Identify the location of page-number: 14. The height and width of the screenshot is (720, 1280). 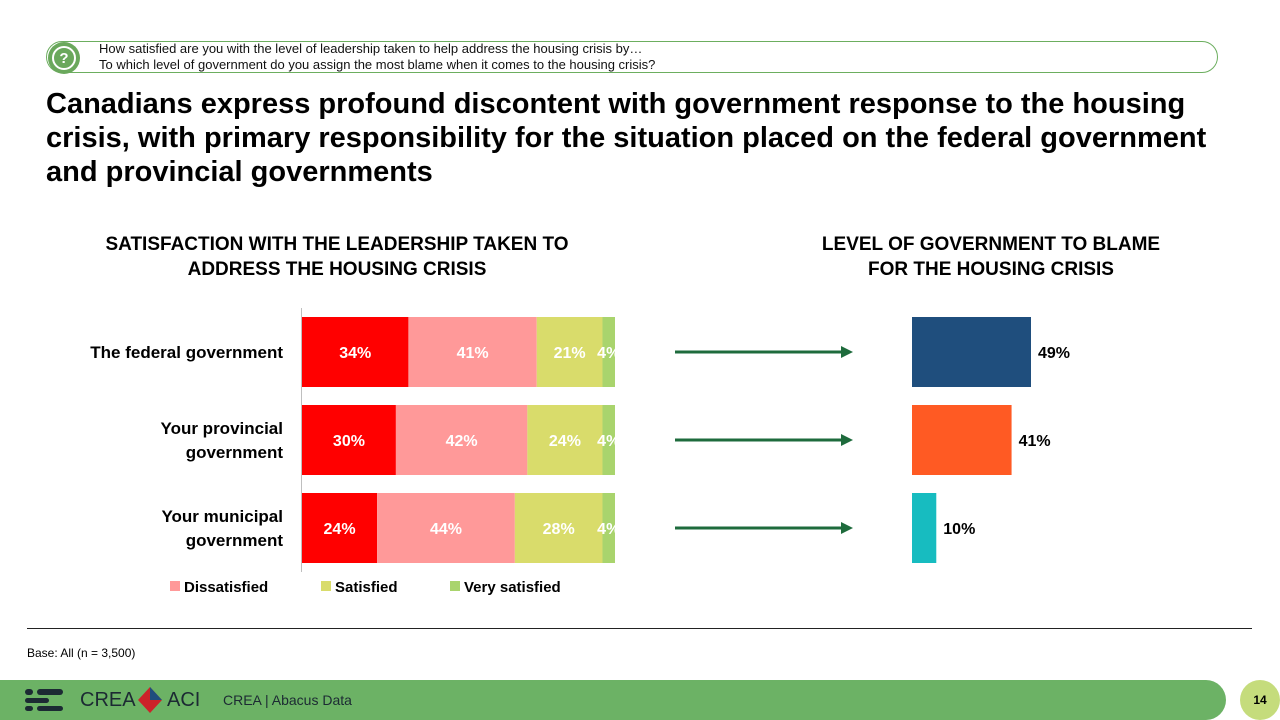
(1260, 700).